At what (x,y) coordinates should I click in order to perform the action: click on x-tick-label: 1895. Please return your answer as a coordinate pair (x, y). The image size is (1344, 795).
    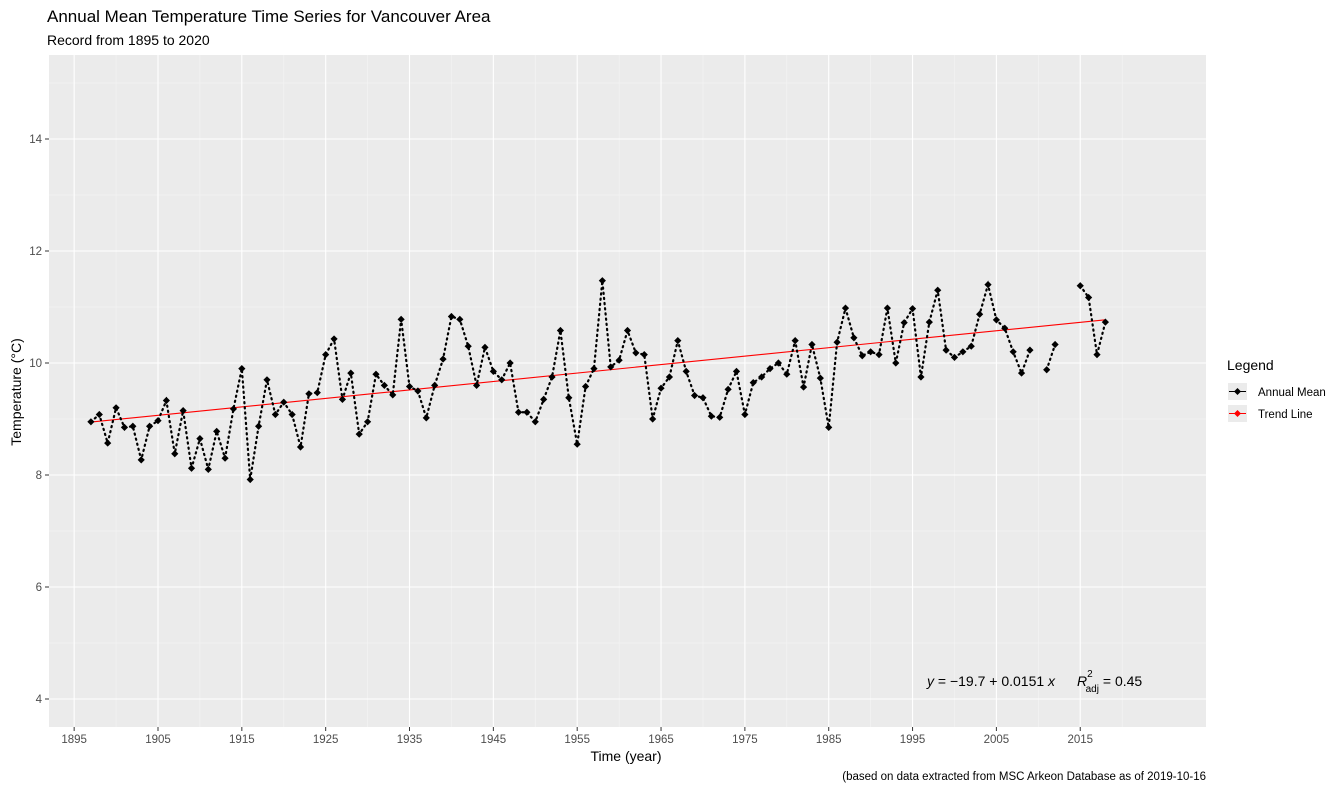
    Looking at the image, I should click on (74, 740).